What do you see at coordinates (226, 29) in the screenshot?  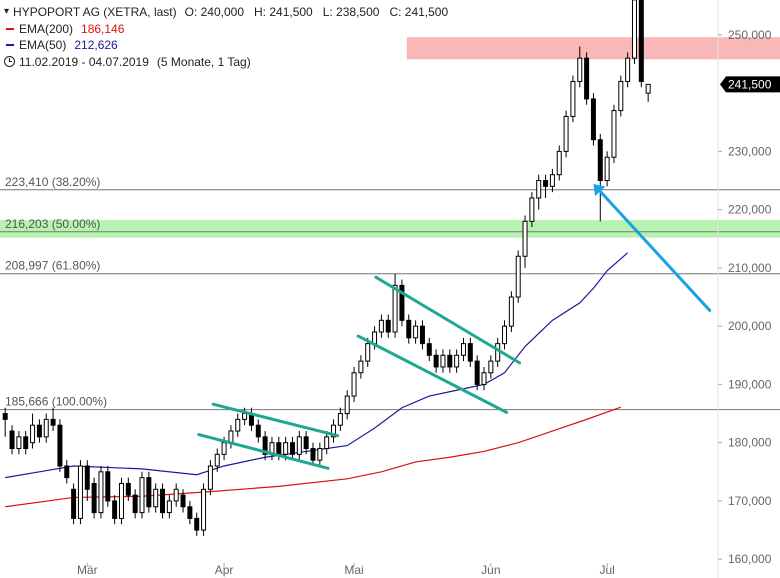 I see `legend-ema200-row: EMA(200) 186,146` at bounding box center [226, 29].